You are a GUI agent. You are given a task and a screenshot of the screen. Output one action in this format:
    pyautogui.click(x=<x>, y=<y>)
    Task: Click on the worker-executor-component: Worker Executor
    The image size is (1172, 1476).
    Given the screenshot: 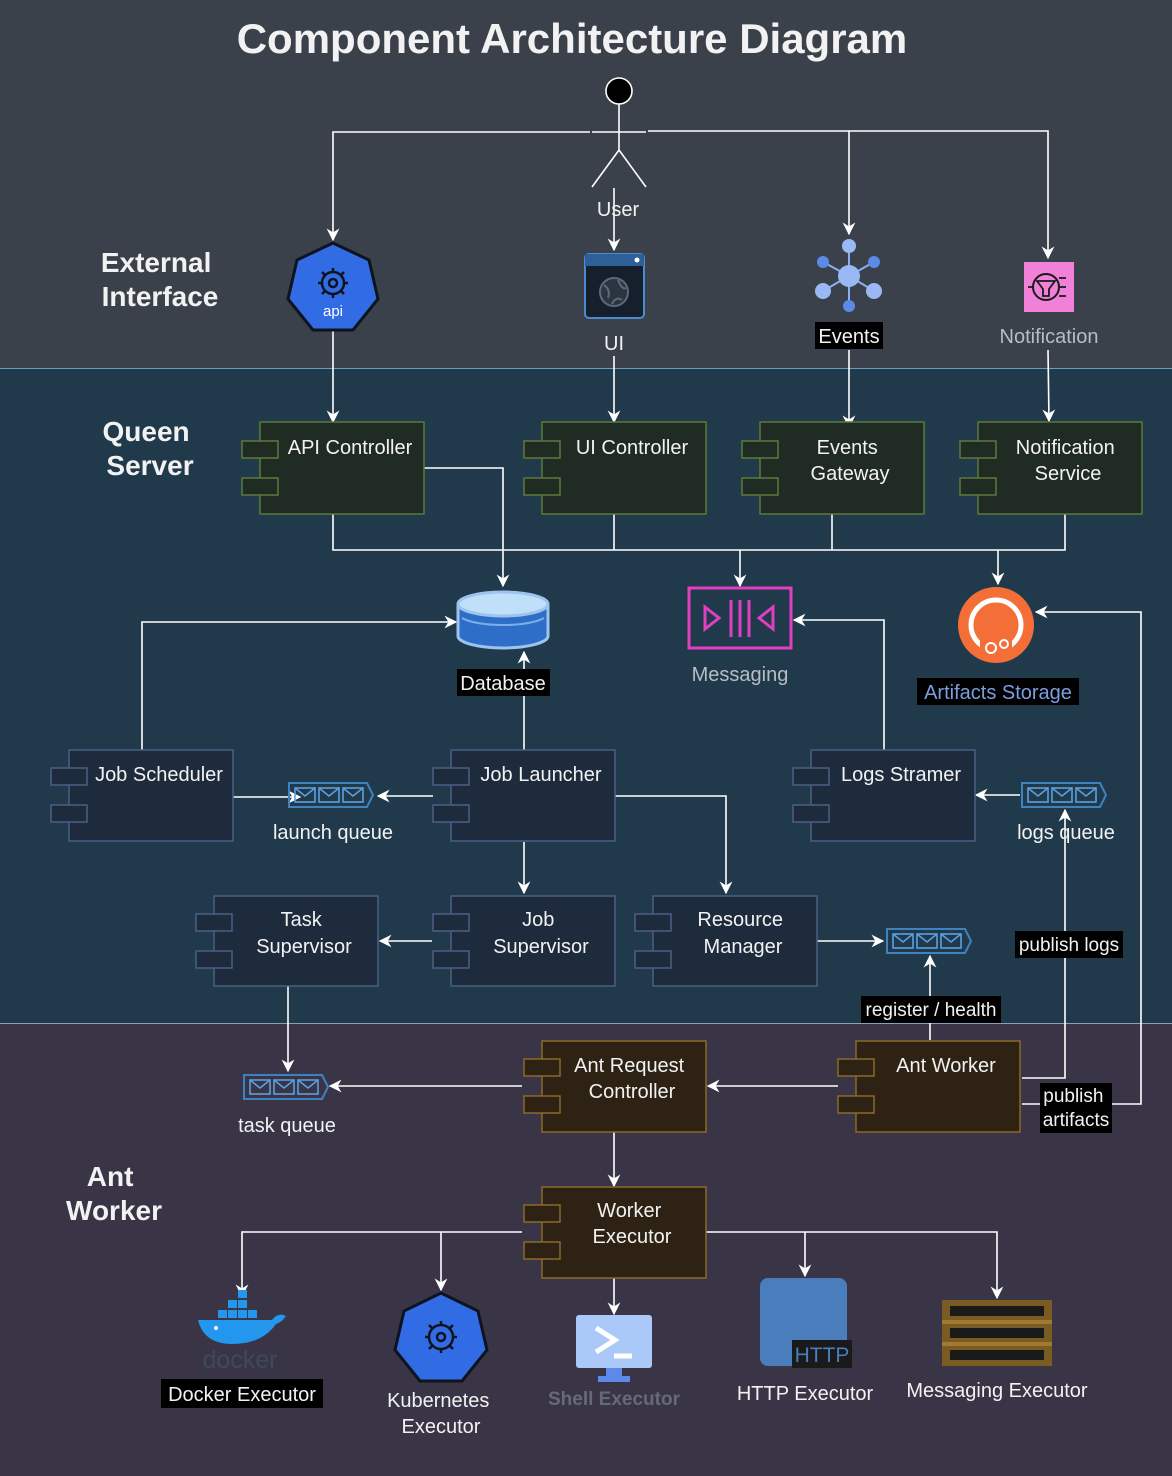 What is the action you would take?
    pyautogui.click(x=615, y=1232)
    